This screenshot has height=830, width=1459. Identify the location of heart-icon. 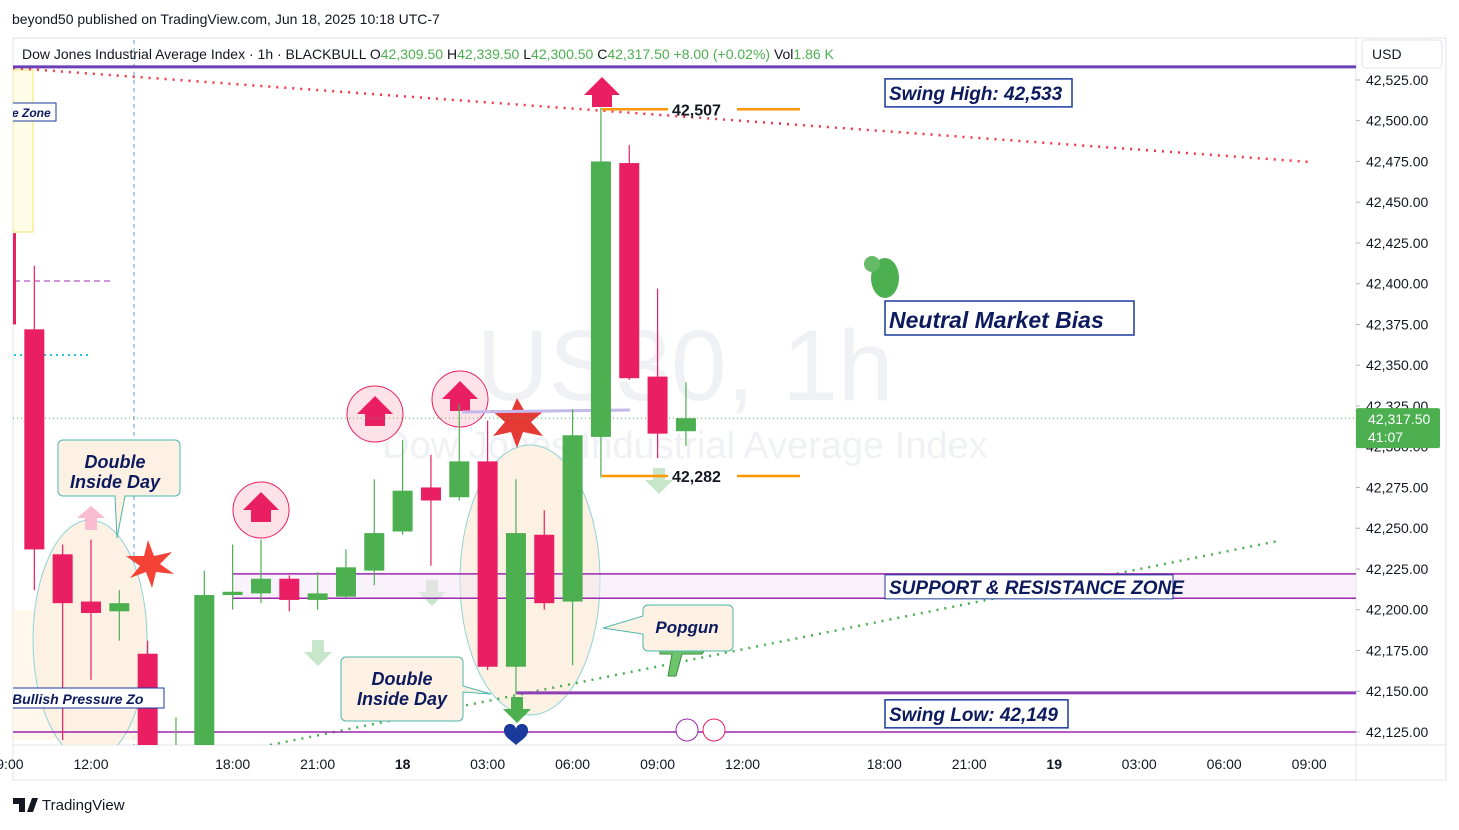
(516, 734).